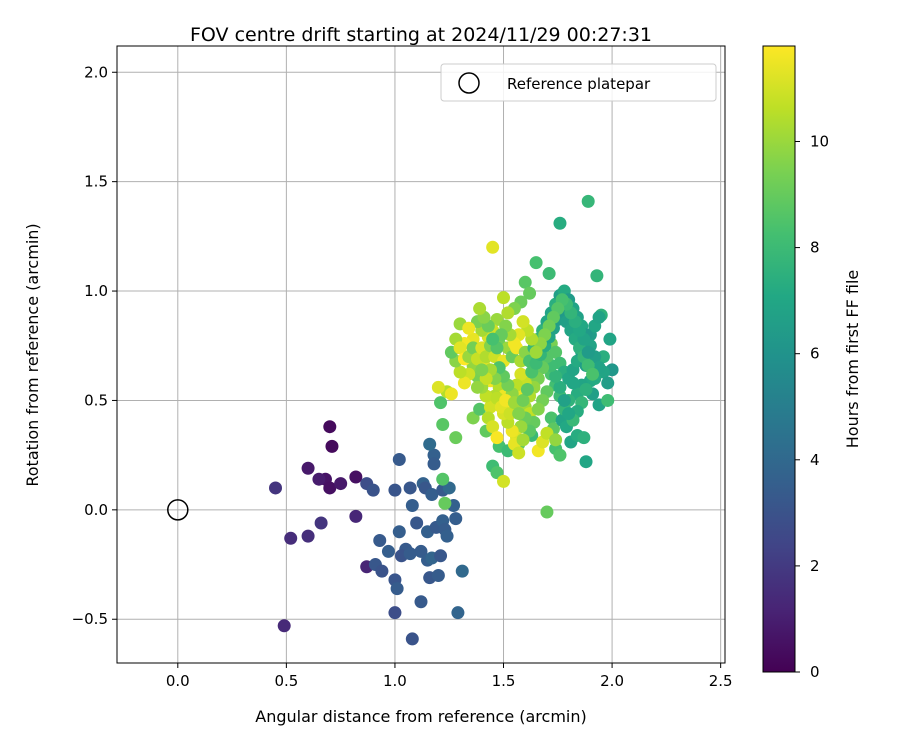  I want to click on y-tick-label: 0.0, so click(96, 510).